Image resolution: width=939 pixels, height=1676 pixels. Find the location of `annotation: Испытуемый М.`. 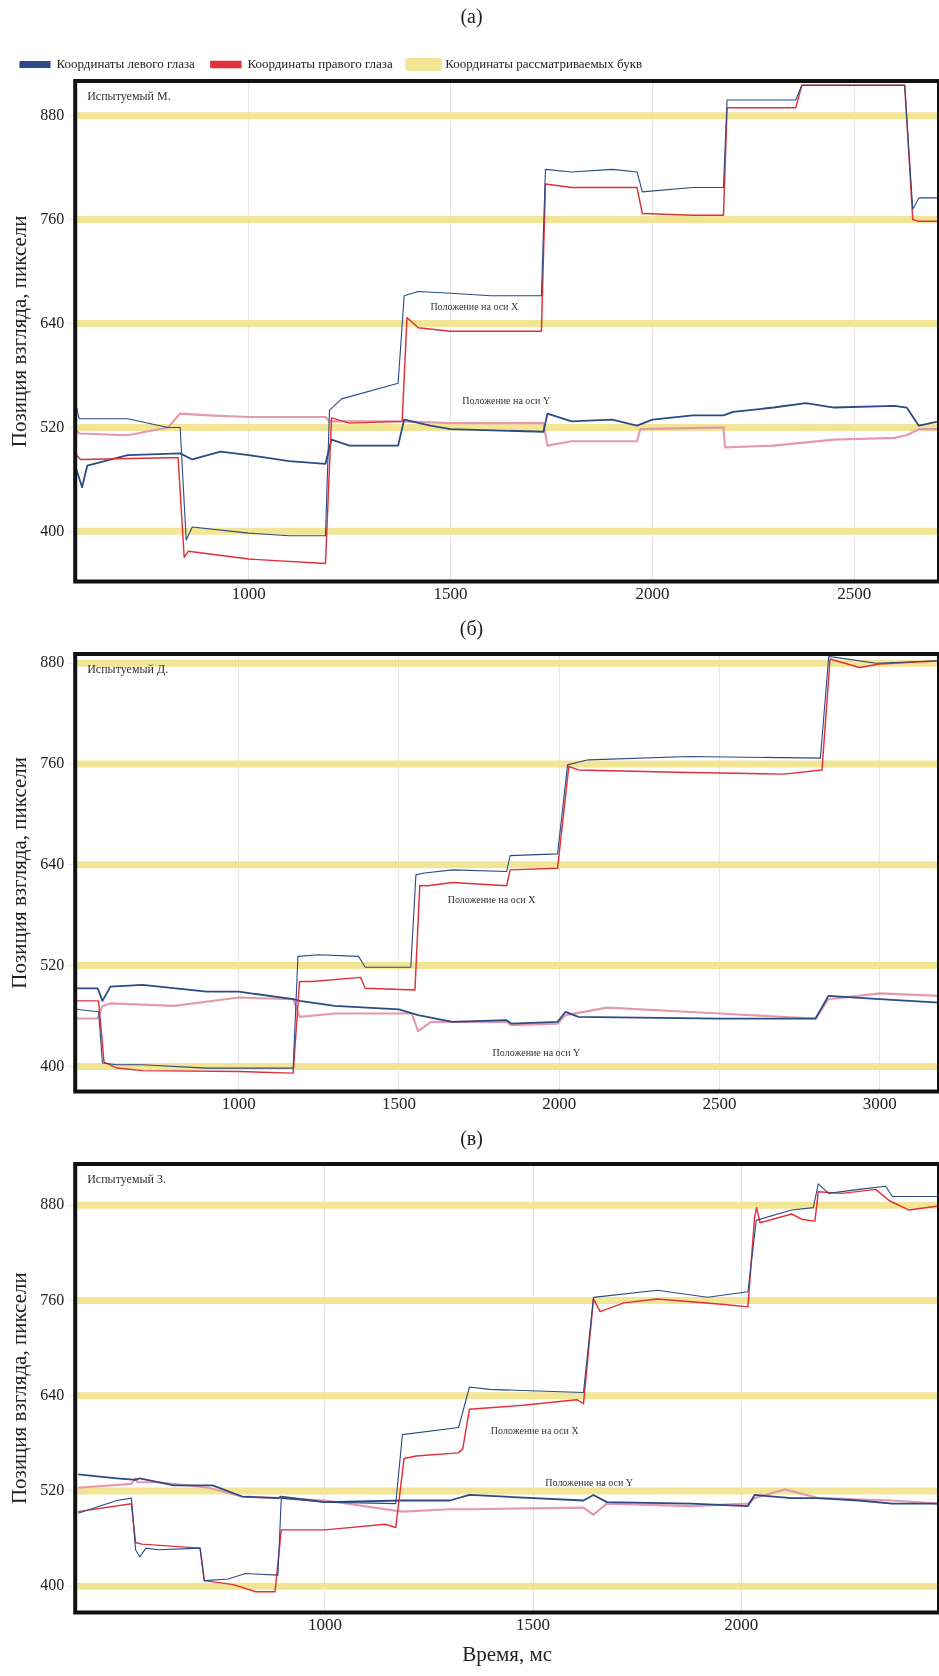

annotation: Испытуемый М. is located at coordinates (129, 96).